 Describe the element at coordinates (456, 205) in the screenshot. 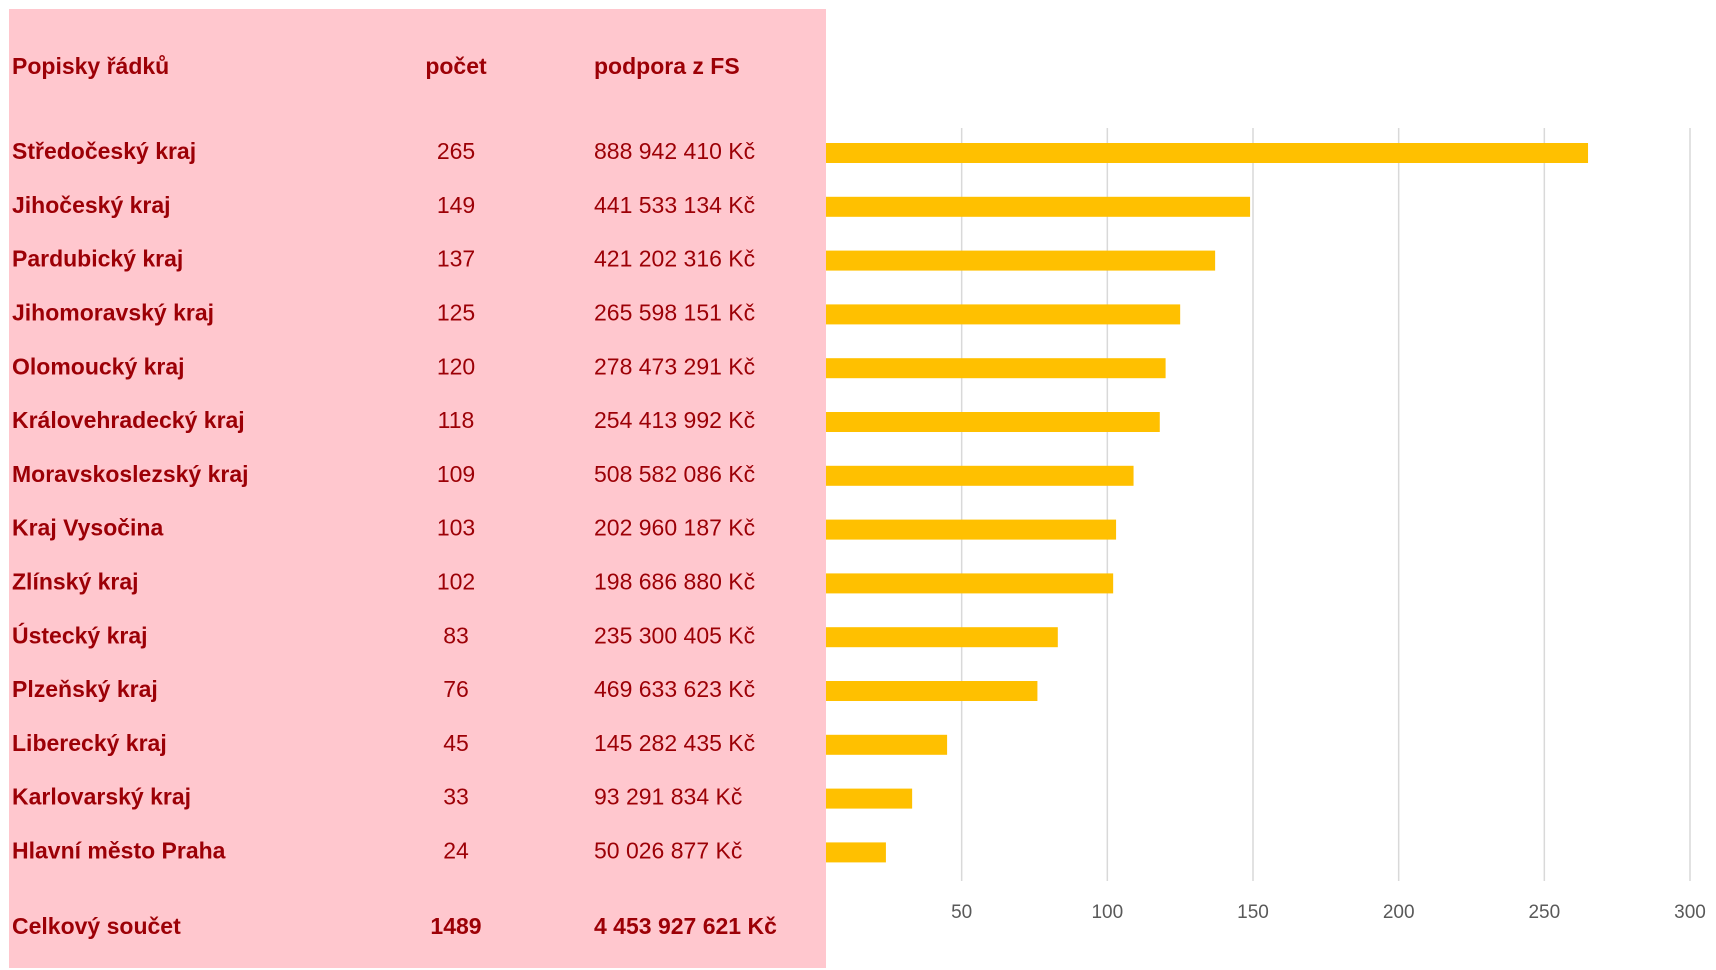

I see `count-cell: 149` at that location.